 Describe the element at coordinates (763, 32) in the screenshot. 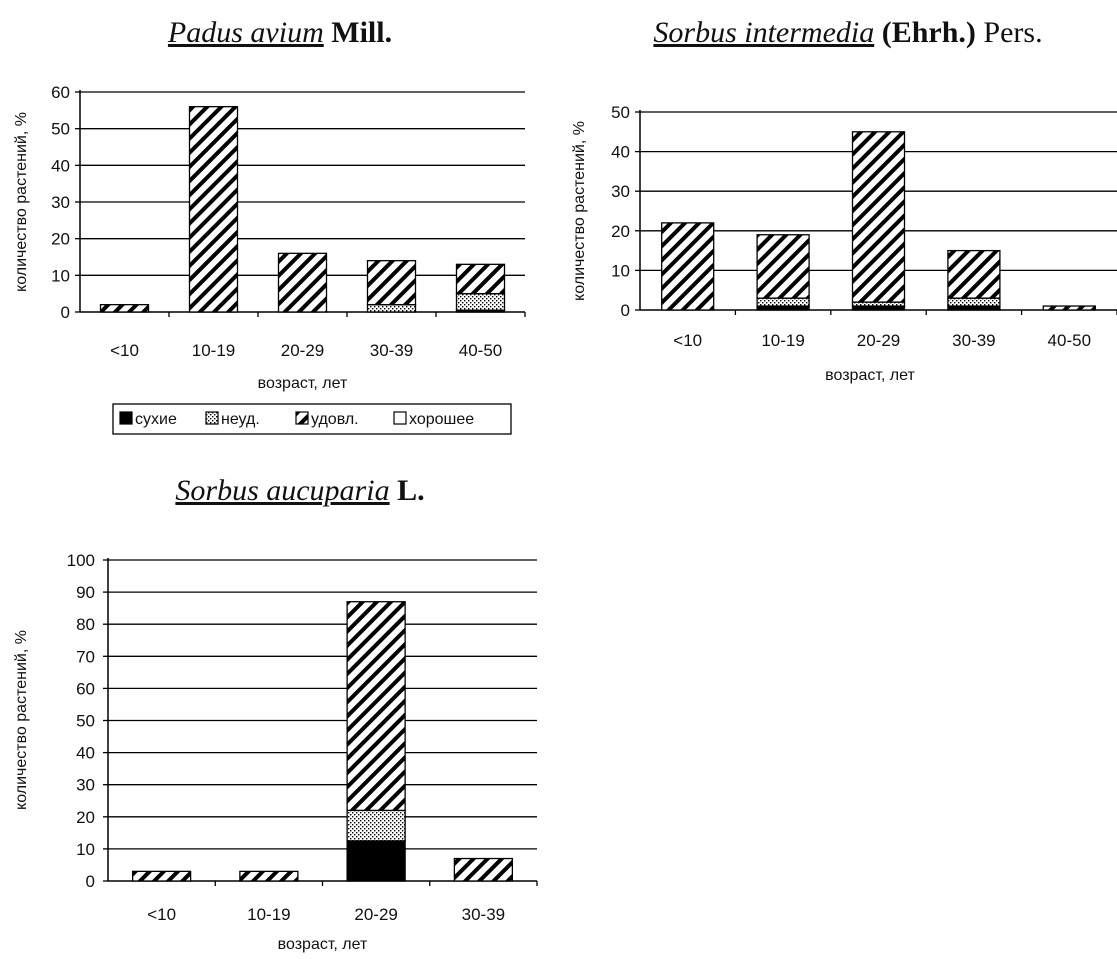

I see `chart-title-part: Sorbus intermedia` at that location.